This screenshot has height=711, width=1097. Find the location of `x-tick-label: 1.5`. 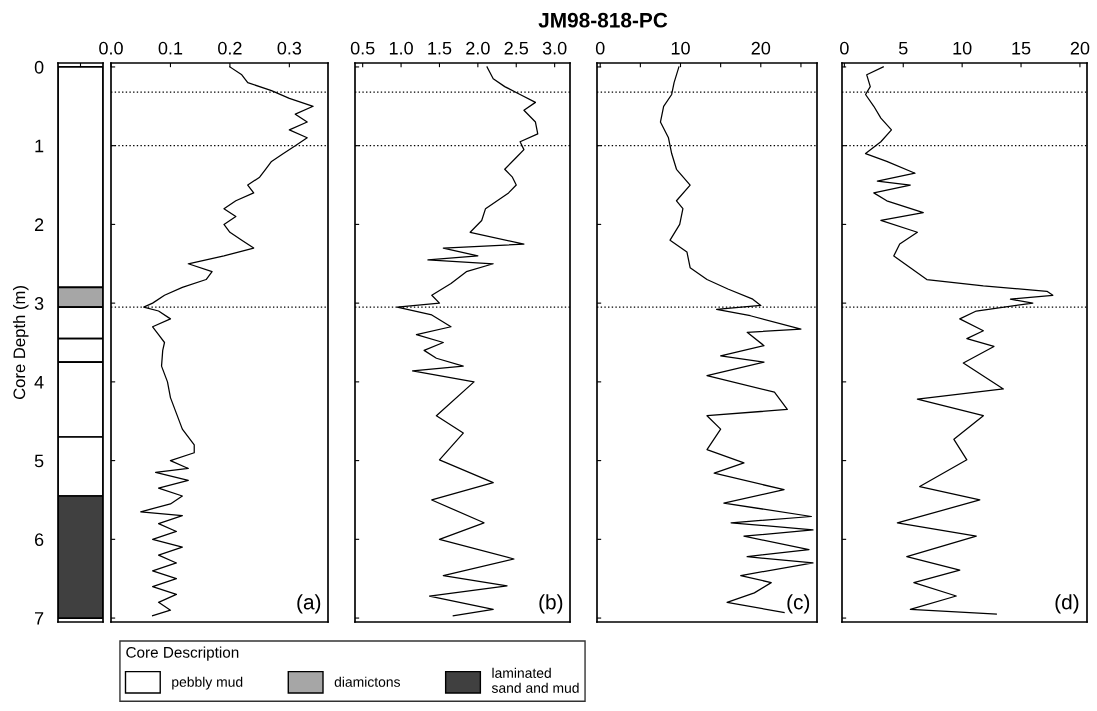

x-tick-label: 1.5 is located at coordinates (440, 48).